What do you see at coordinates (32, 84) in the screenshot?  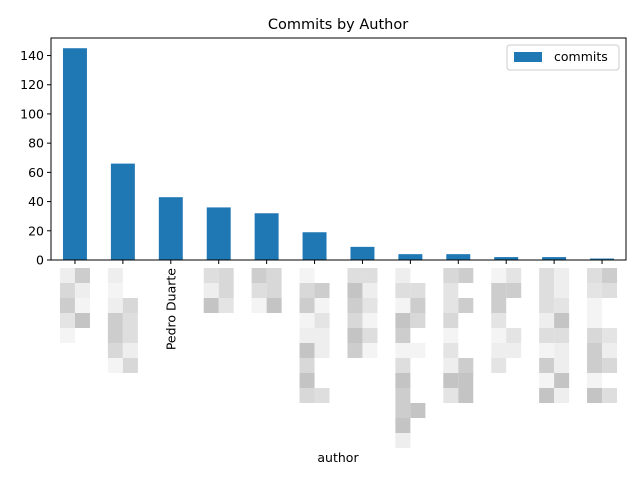 I see `y-tick-label: 120` at bounding box center [32, 84].